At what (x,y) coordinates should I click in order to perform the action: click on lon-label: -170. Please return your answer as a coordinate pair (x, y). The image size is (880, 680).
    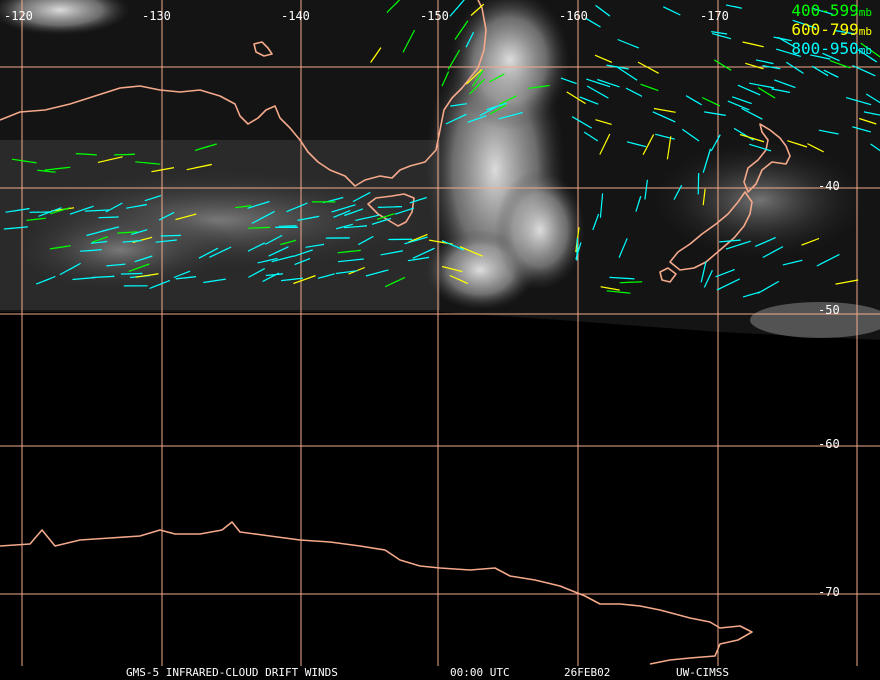
    Looking at the image, I should click on (714, 16).